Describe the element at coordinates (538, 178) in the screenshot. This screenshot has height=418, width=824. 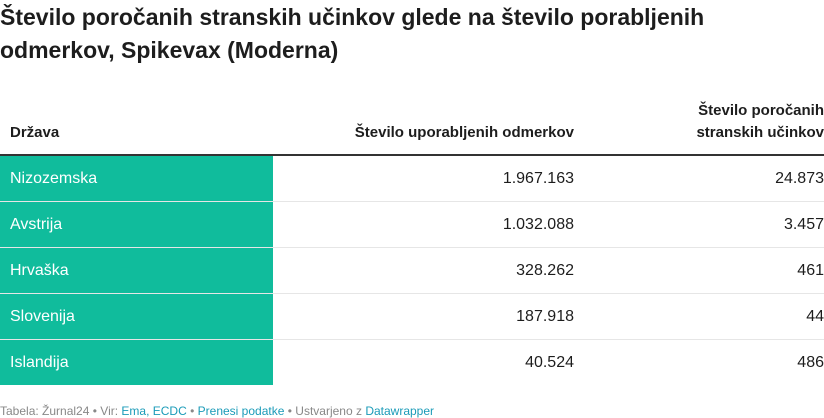
I see `doses-cell: 1.967.163` at that location.